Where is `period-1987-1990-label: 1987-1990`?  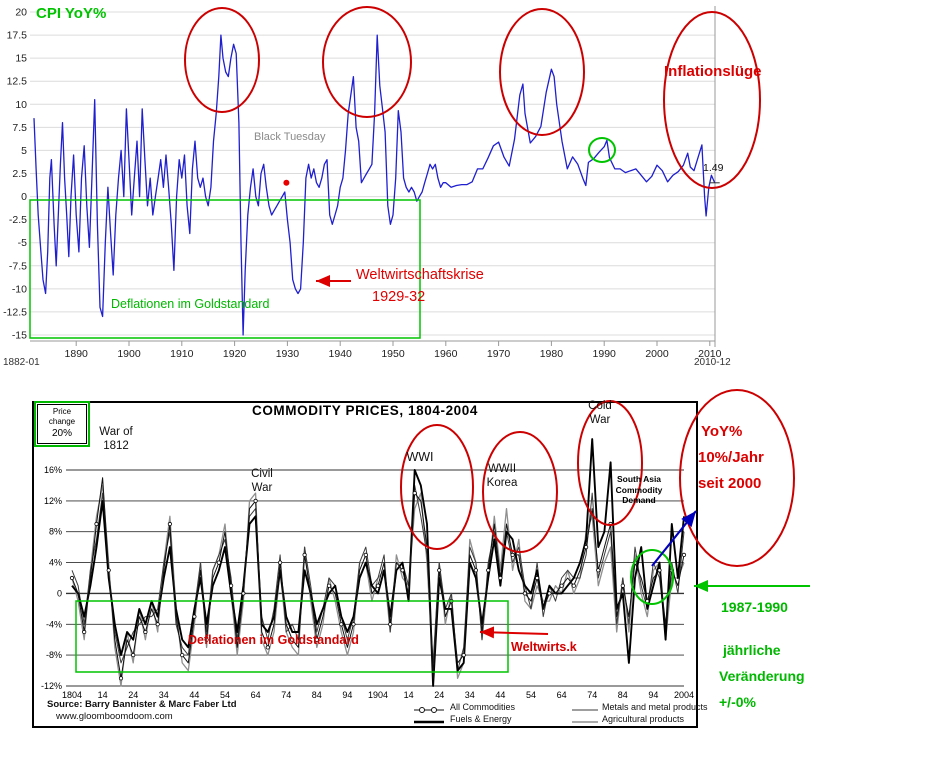
period-1987-1990-label: 1987-1990 is located at coordinates (754, 607).